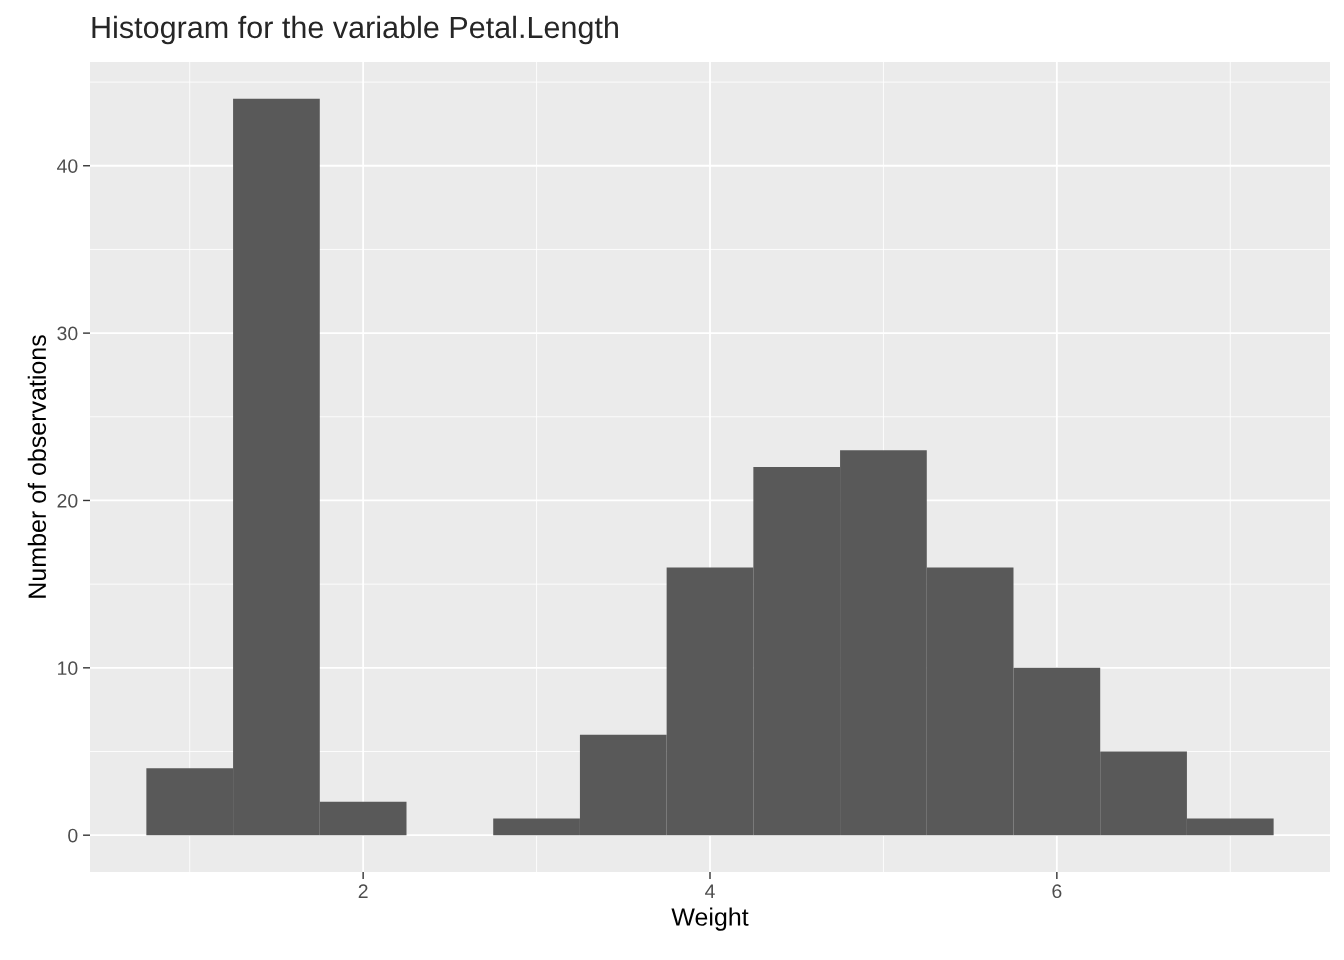 The width and height of the screenshot is (1344, 960). Describe the element at coordinates (710, 919) in the screenshot. I see `x-axis-title: Weight` at that location.